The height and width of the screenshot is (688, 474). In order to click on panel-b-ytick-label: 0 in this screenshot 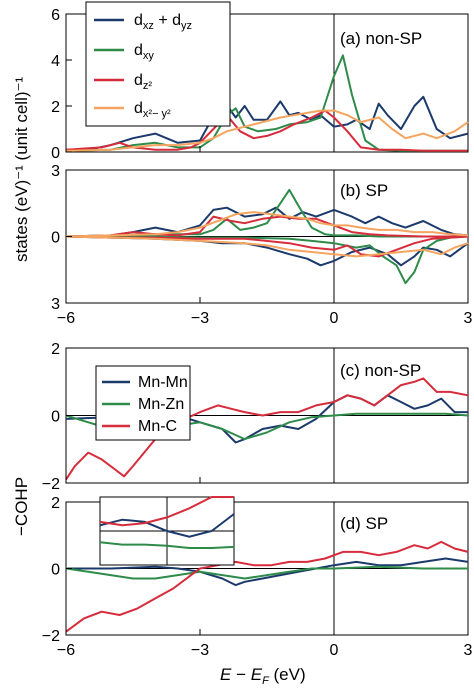, I will do `click(55, 238)`.